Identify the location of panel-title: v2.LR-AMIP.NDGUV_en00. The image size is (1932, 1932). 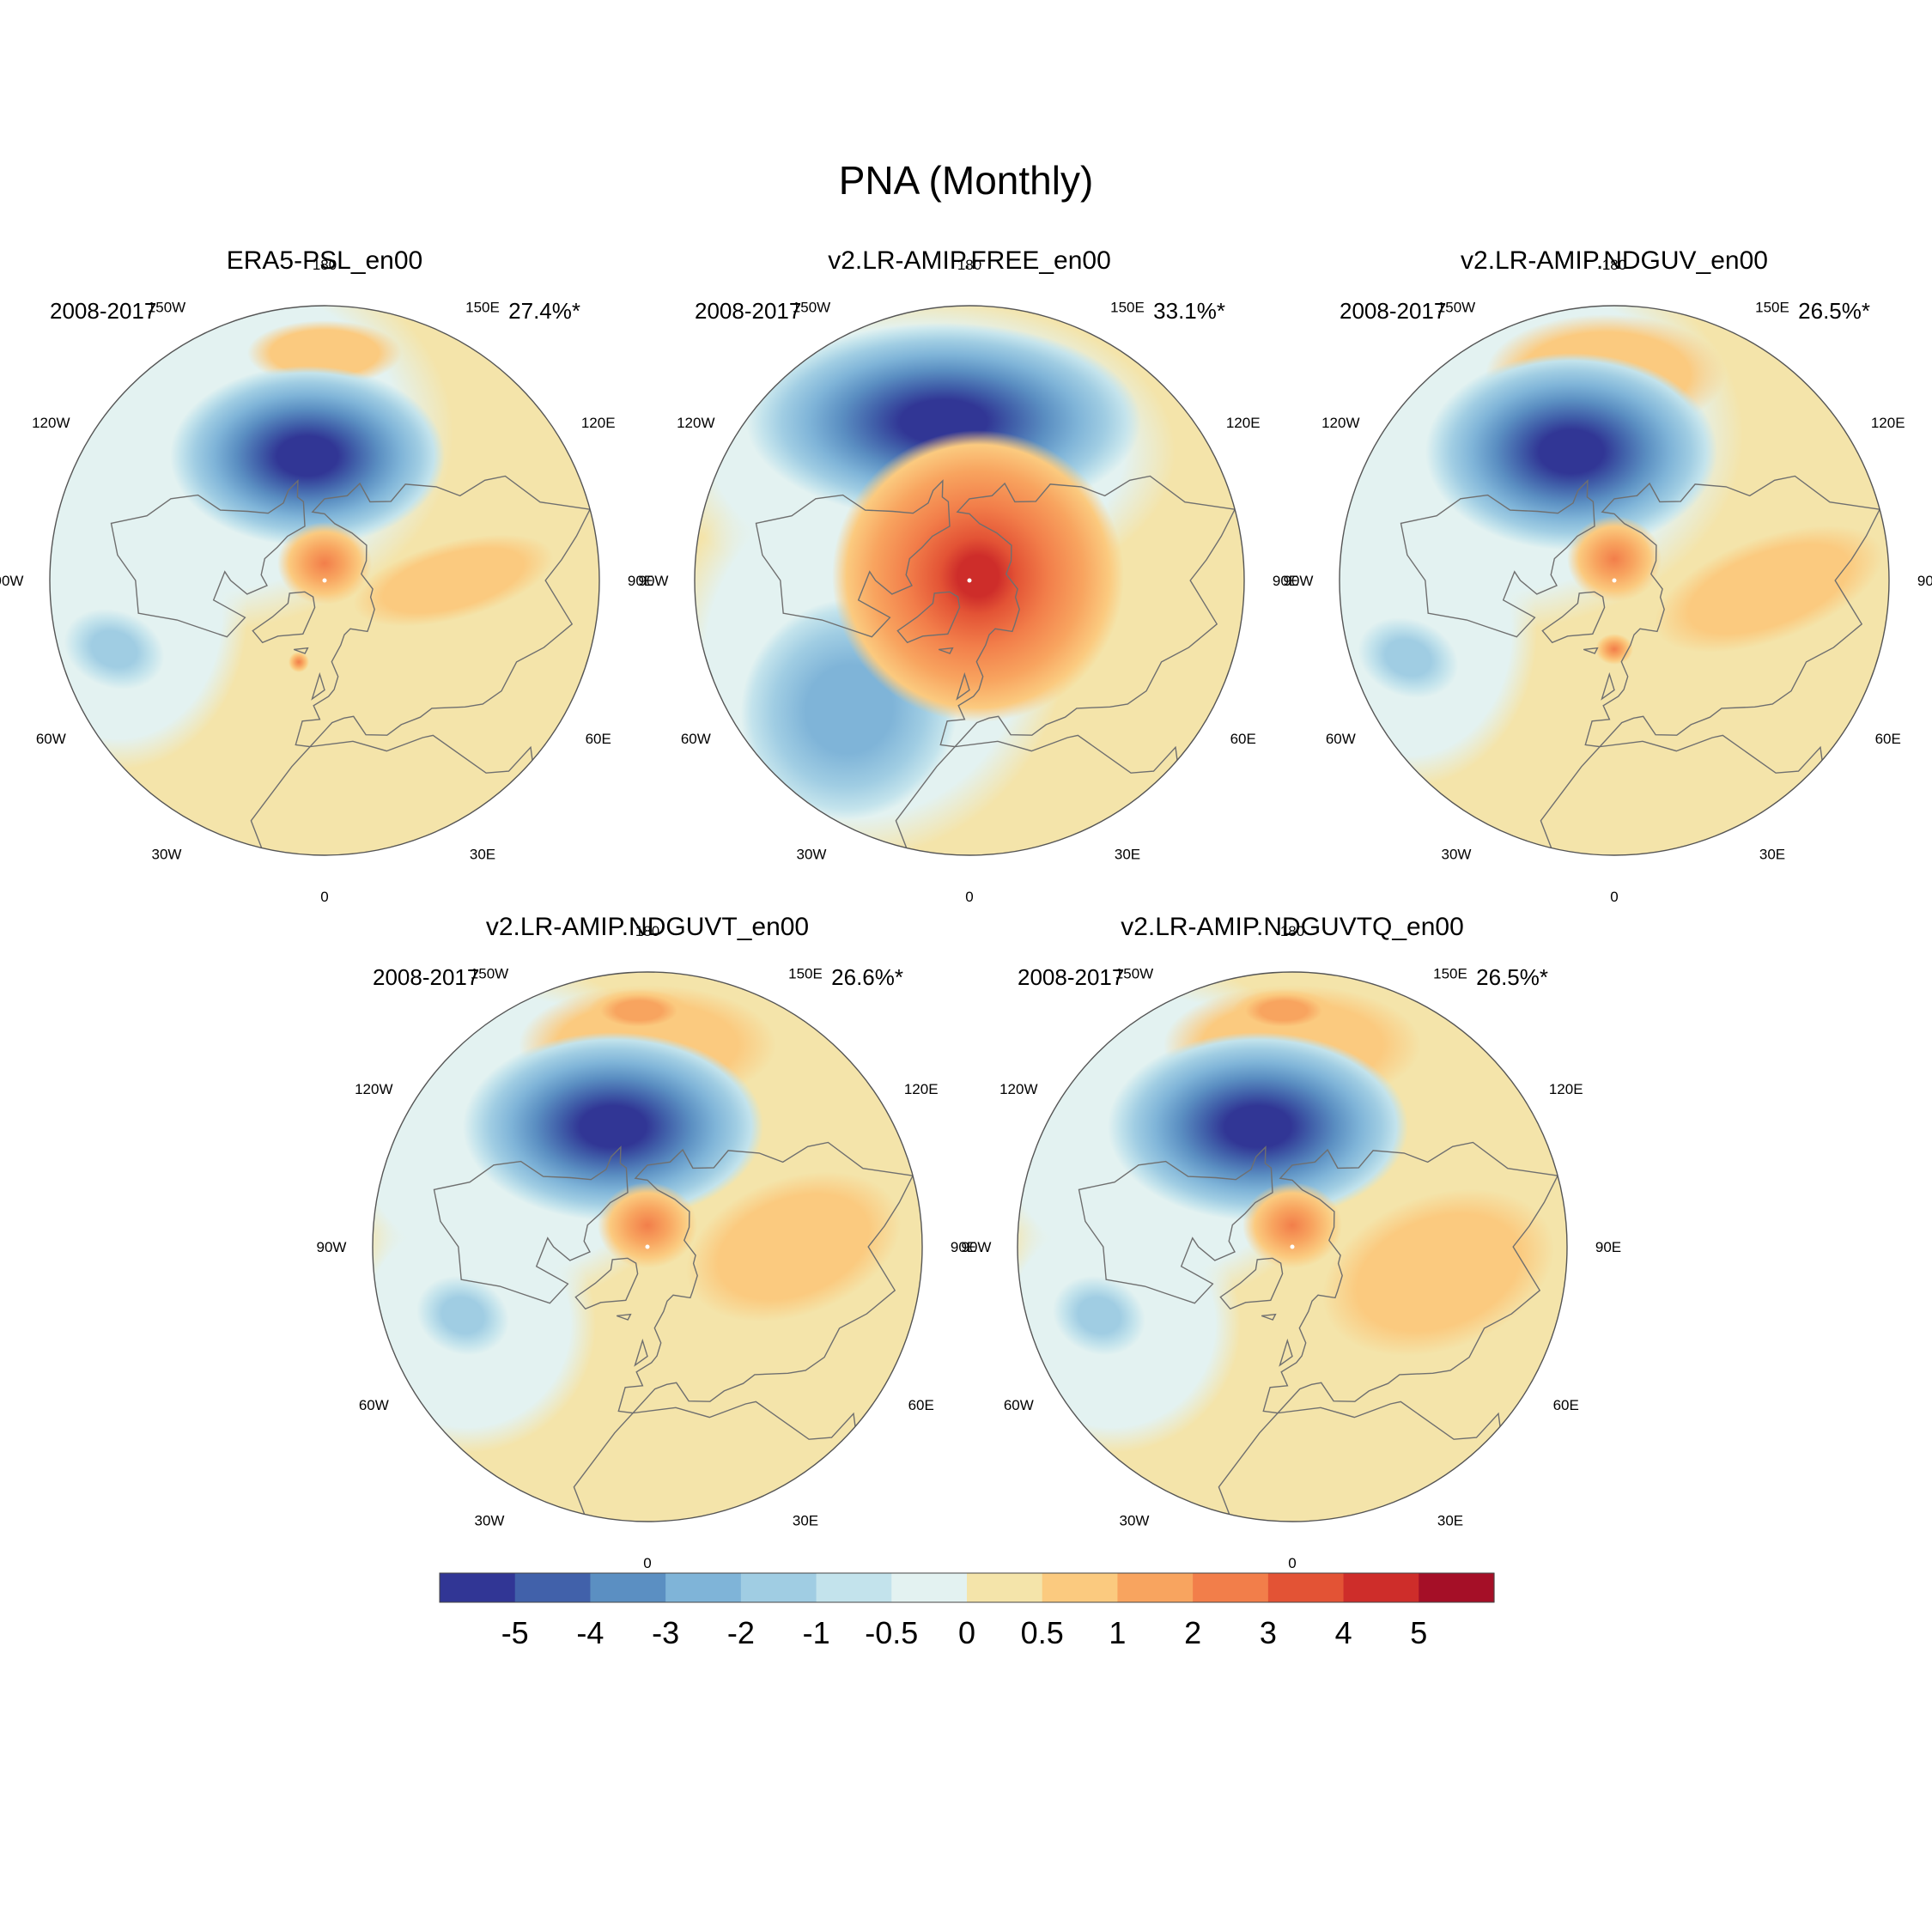
(1614, 260).